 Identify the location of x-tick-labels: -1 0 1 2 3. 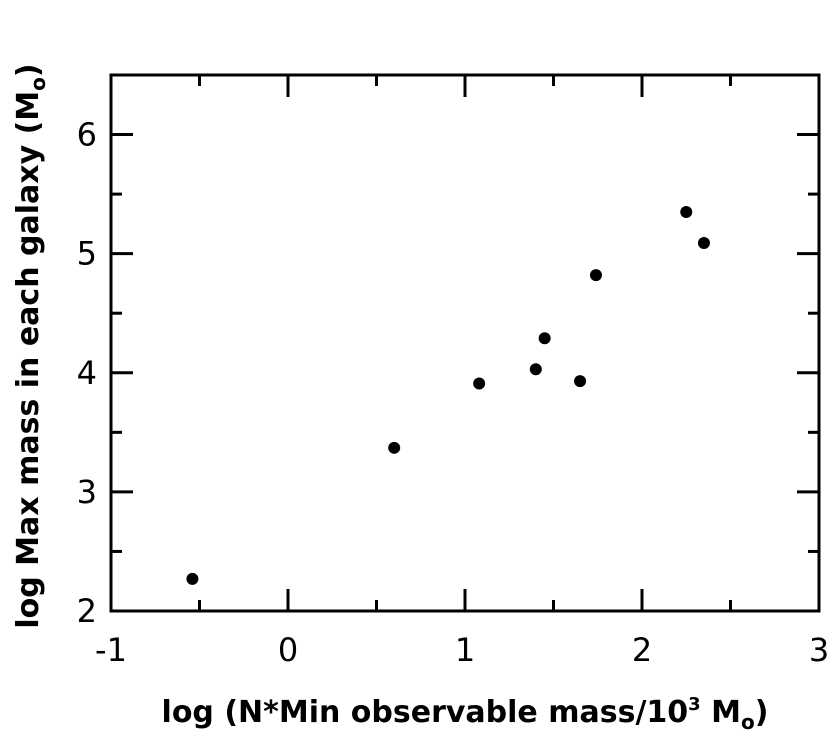
(462, 650).